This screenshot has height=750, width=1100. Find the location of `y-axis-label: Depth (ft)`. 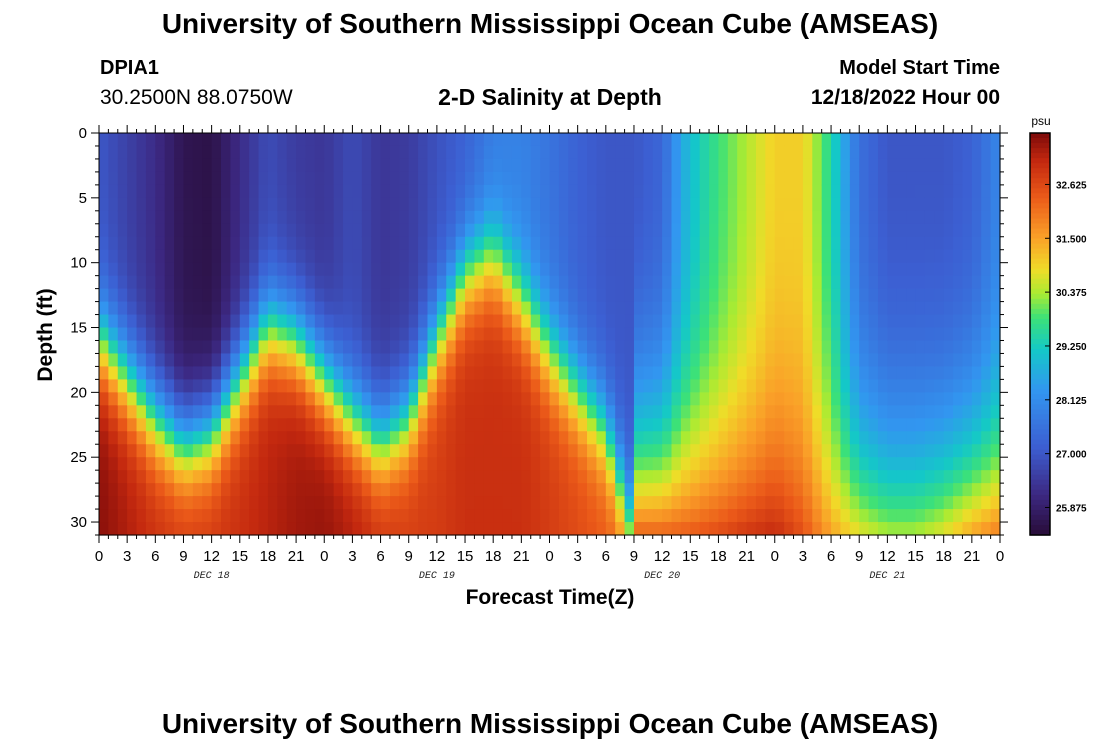

y-axis-label: Depth (ft) is located at coordinates (45, 334).